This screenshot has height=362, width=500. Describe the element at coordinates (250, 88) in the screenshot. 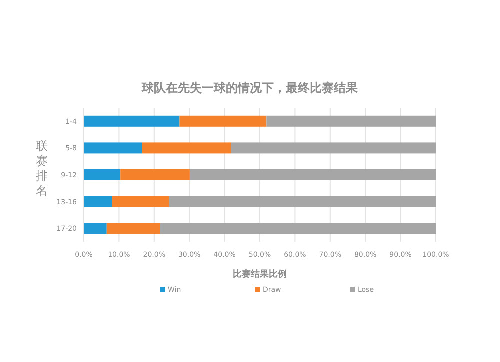

I see `chart-title: 球队在先失一球的情况下，最终比赛结果` at that location.